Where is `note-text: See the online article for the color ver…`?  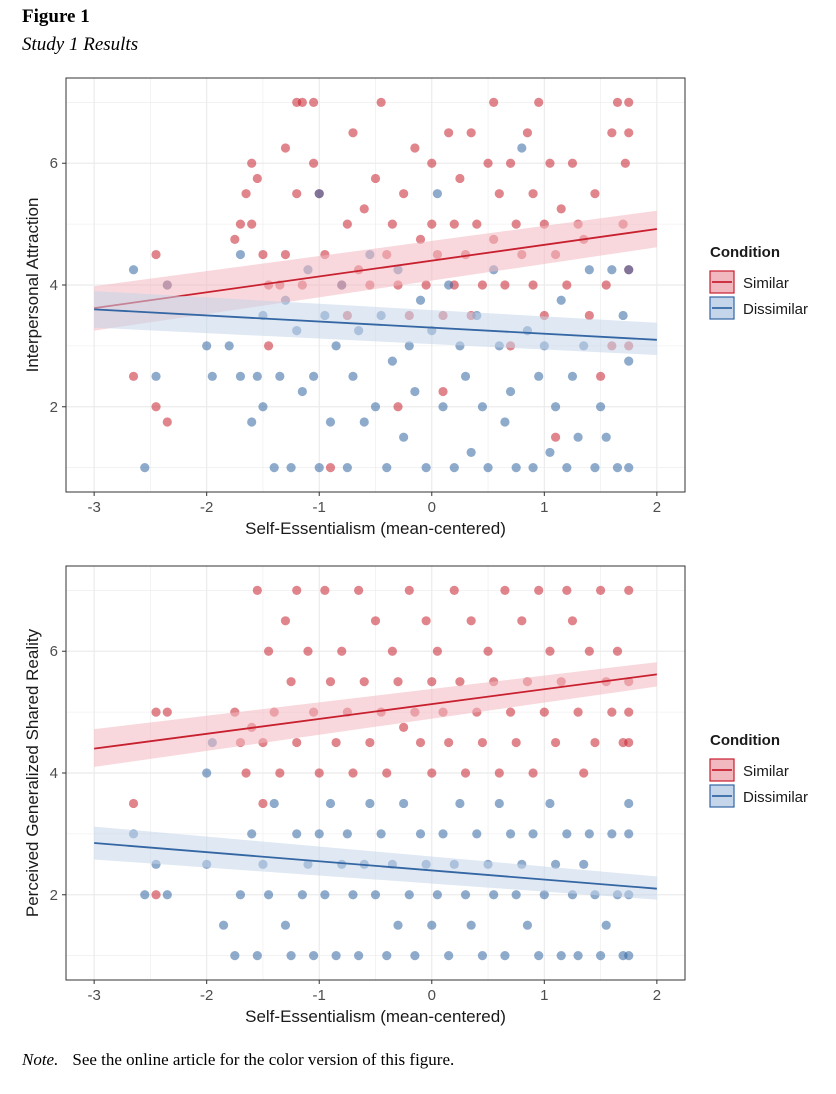 note-text: See the online article for the color ver… is located at coordinates (263, 1059).